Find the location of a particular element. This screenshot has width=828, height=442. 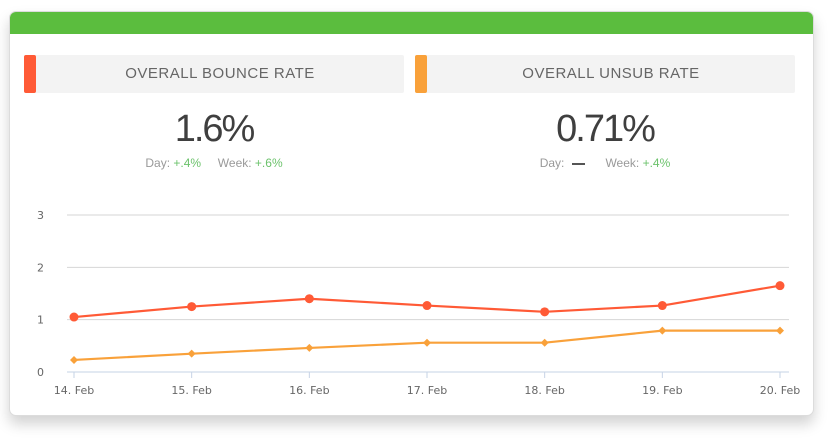

unsub-accent-marker is located at coordinates (421, 74).